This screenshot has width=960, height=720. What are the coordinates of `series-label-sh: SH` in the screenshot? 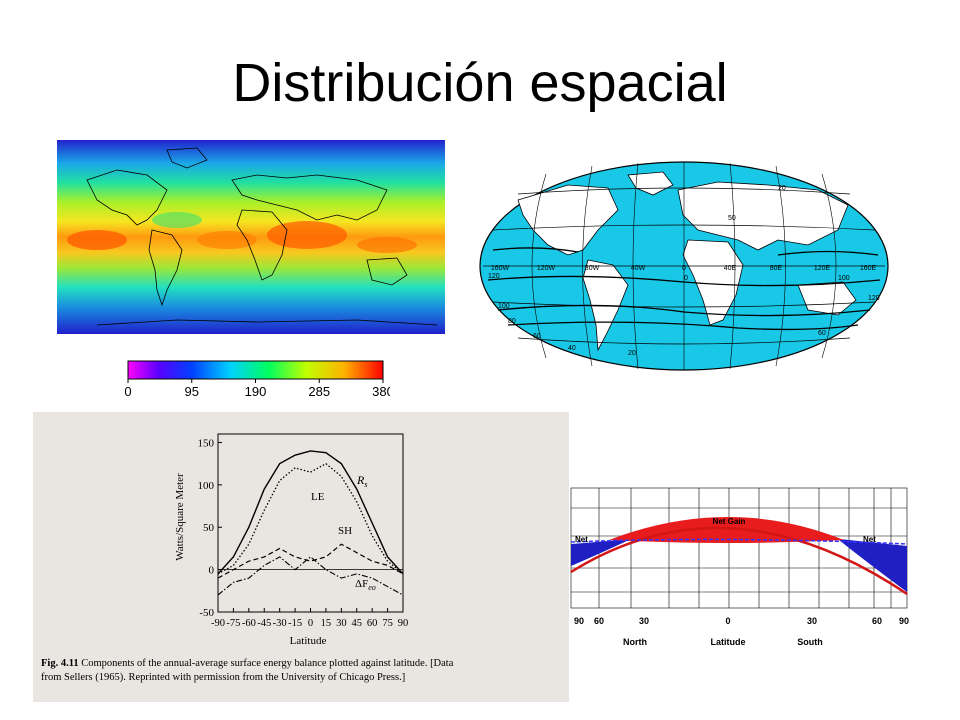 It's located at (345, 531).